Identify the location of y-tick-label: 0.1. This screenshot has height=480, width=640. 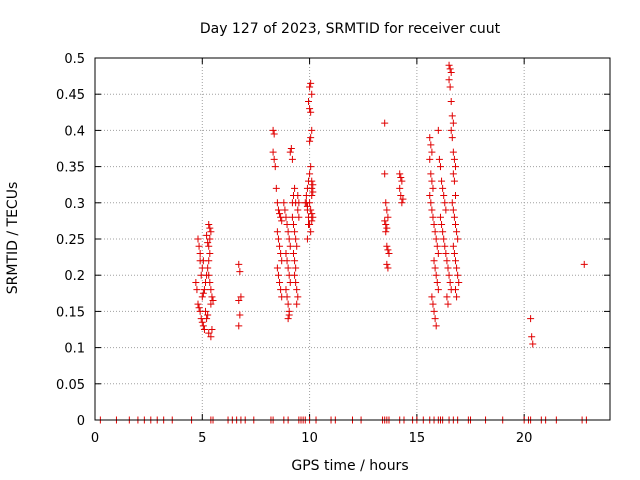
(74, 349).